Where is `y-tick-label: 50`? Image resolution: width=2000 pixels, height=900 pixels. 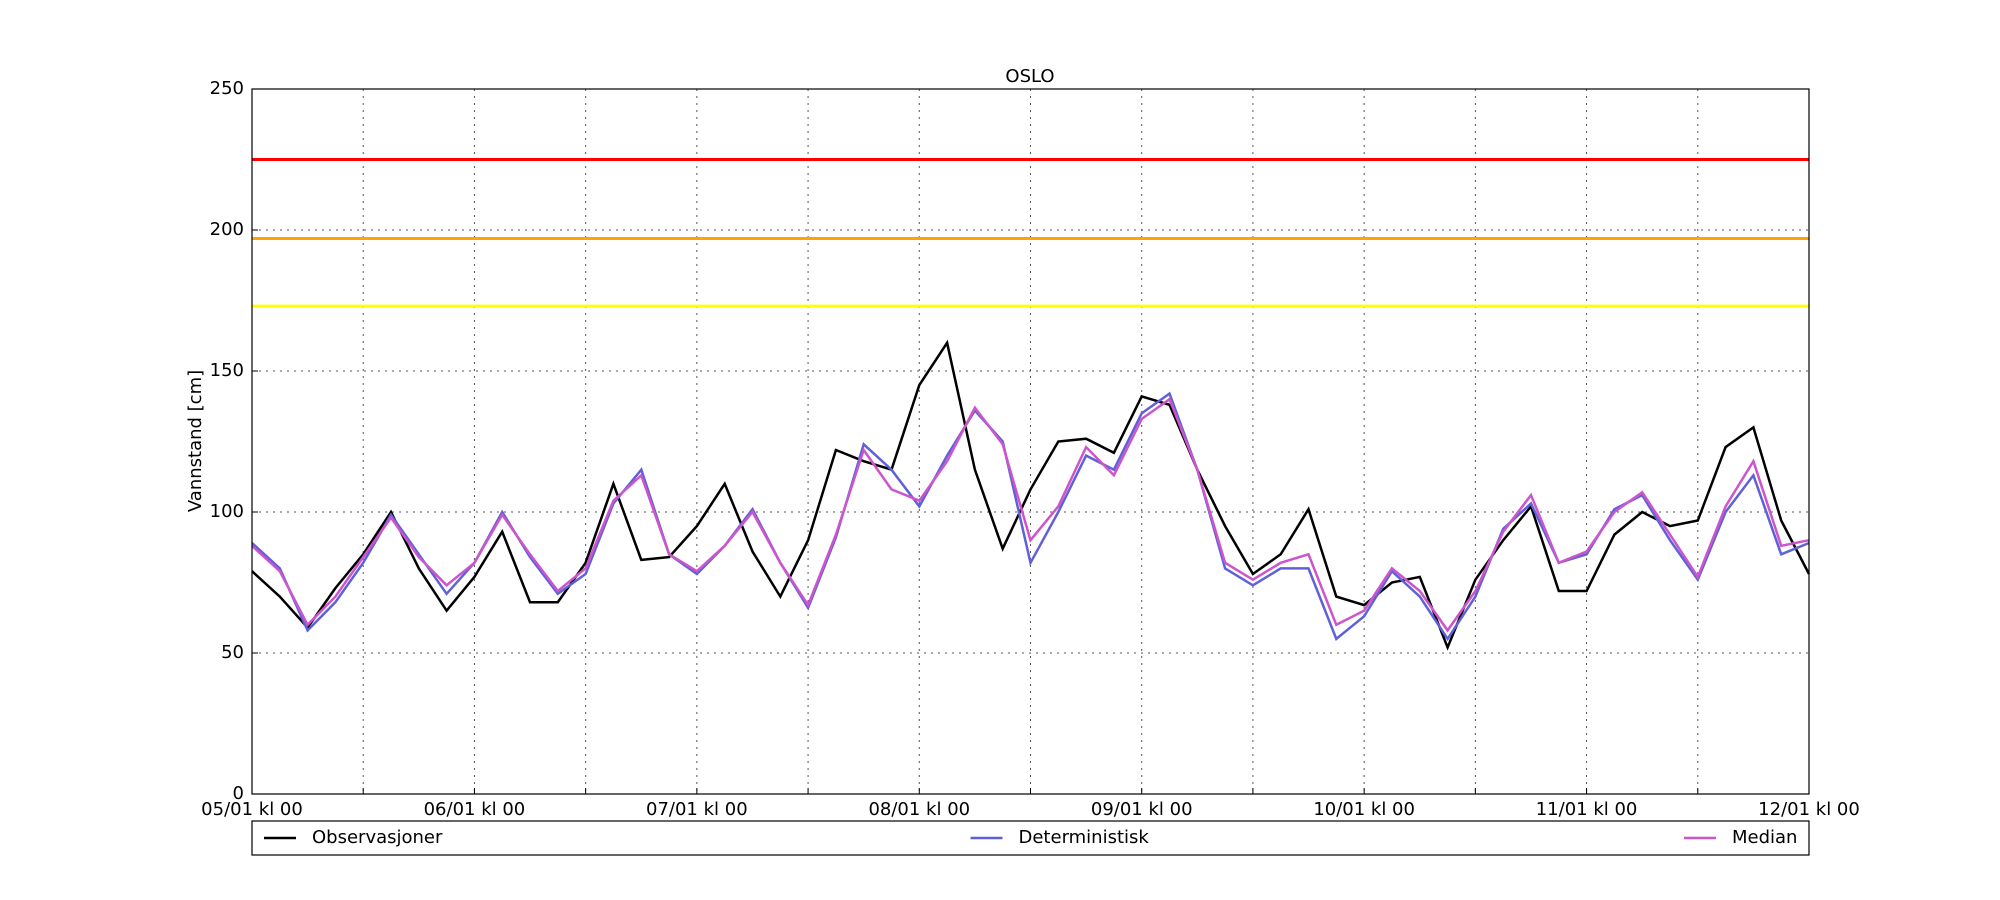 y-tick-label: 50 is located at coordinates (232, 652).